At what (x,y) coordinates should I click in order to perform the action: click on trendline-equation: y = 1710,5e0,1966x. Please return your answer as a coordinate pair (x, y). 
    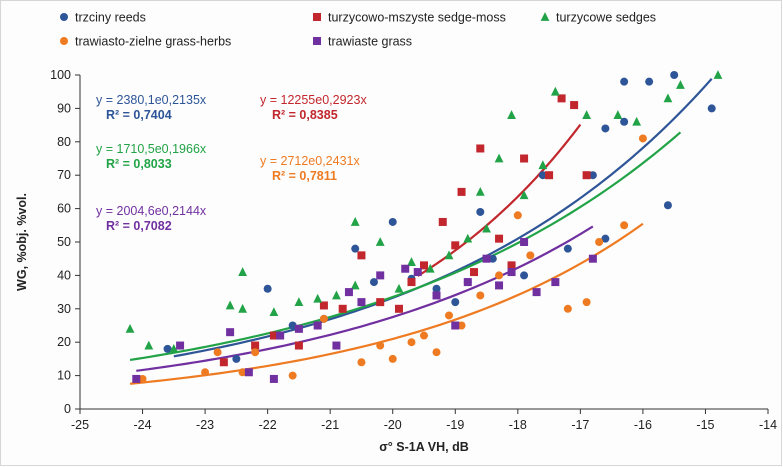
    Looking at the image, I should click on (151, 149).